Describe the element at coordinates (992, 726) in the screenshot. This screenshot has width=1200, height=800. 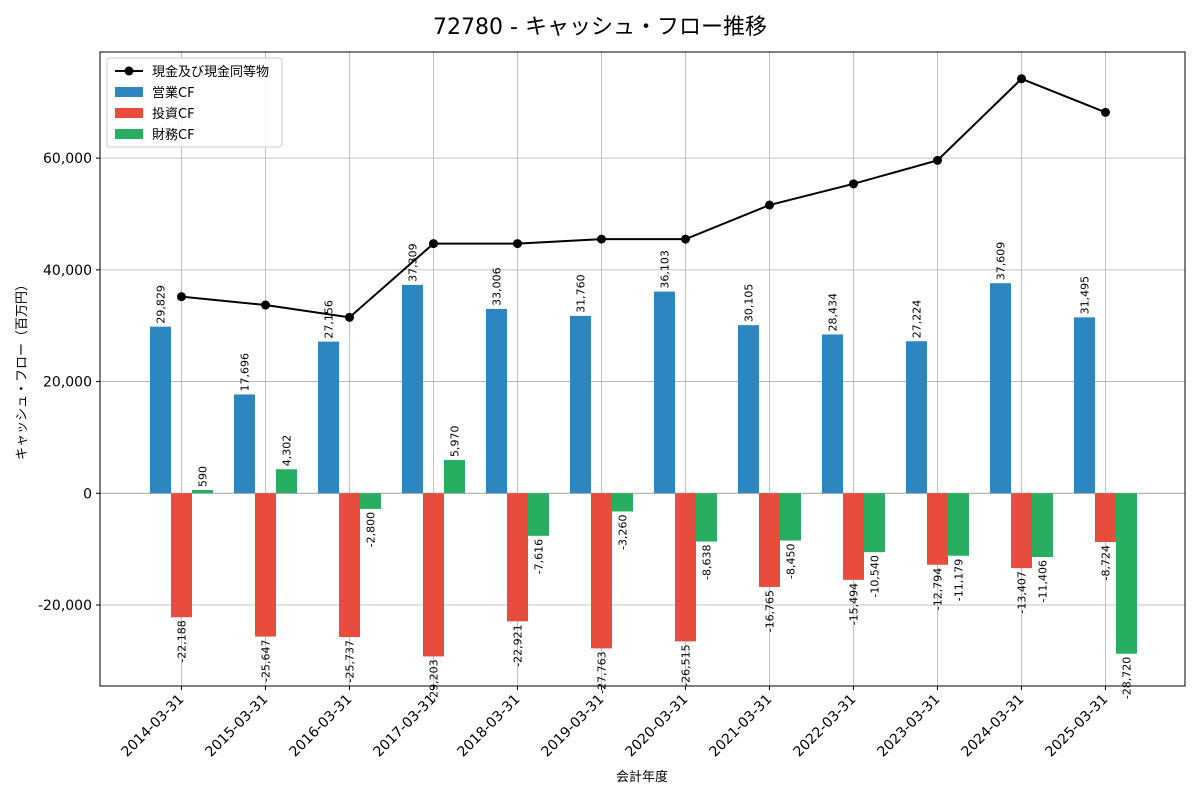
I see `x-tick-label: 2024-03-31` at that location.